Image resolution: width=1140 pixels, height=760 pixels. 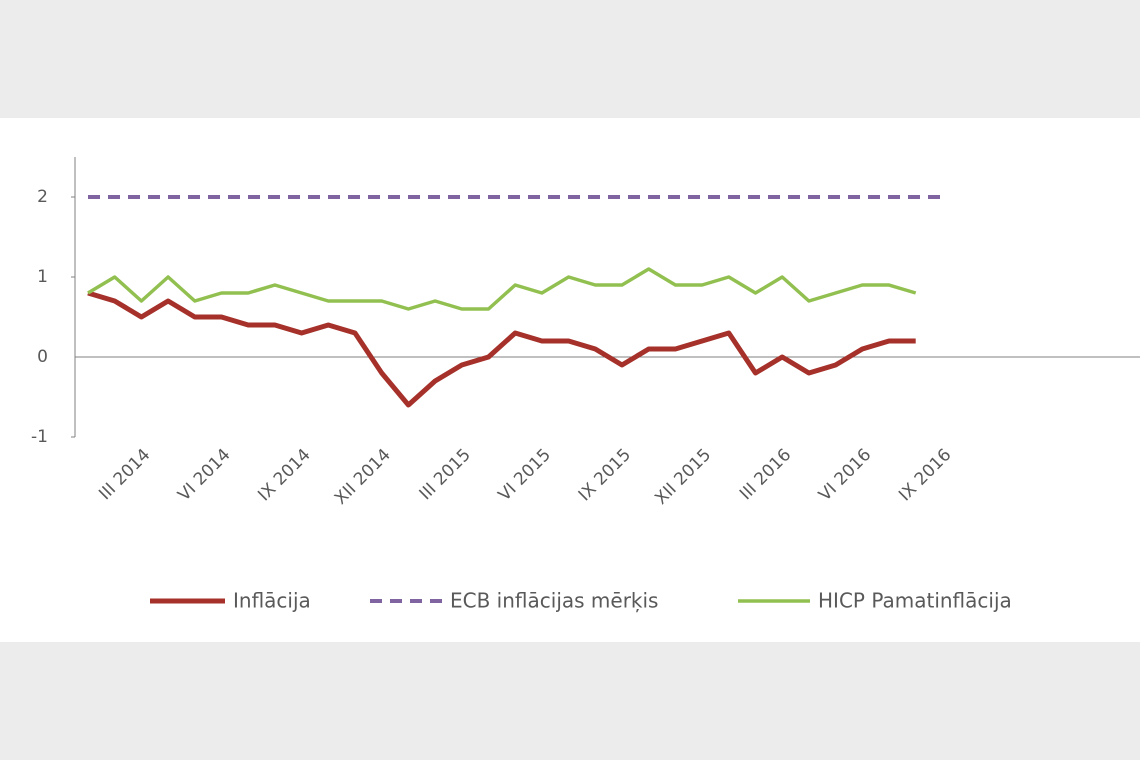 What do you see at coordinates (42, 277) in the screenshot?
I see `y-tick-label: 1` at bounding box center [42, 277].